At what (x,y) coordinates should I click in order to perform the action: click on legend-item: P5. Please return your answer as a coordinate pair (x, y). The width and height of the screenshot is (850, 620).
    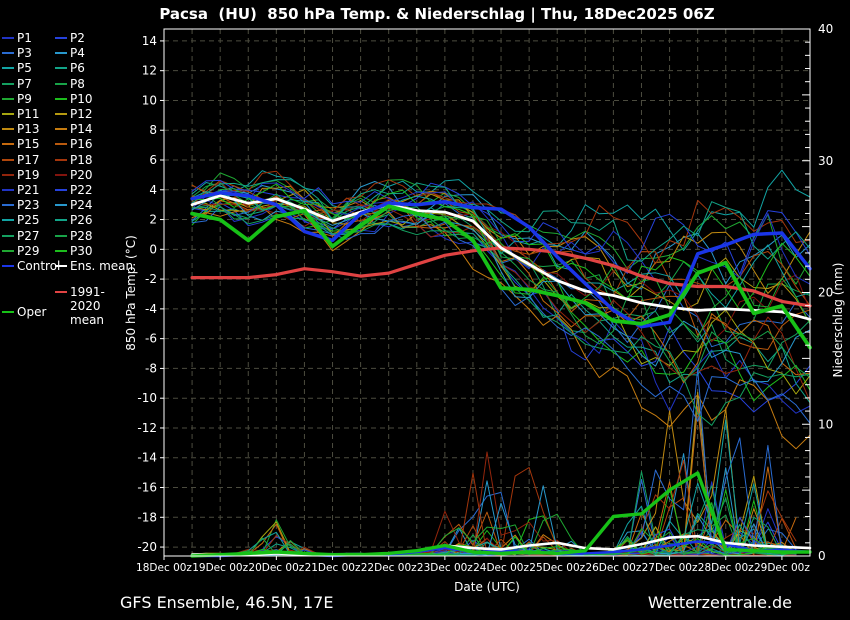
    Looking at the image, I should click on (17, 68).